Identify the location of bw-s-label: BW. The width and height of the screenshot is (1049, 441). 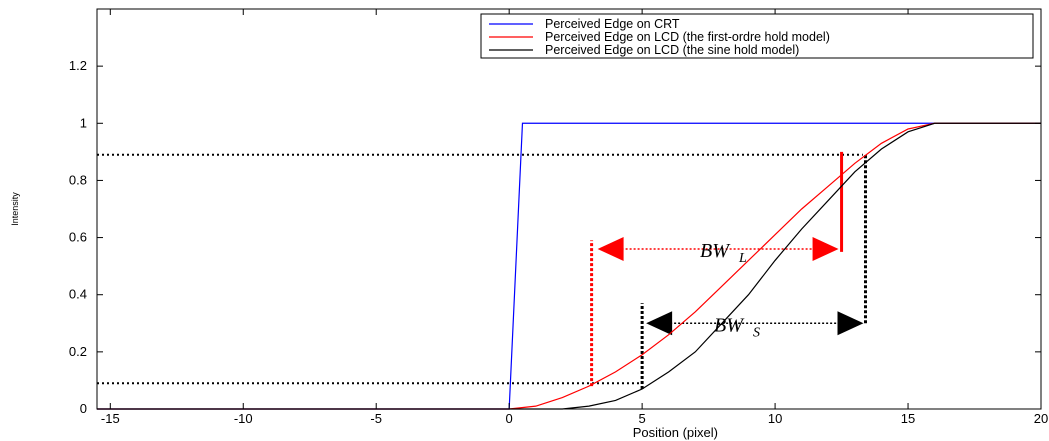
(729, 325).